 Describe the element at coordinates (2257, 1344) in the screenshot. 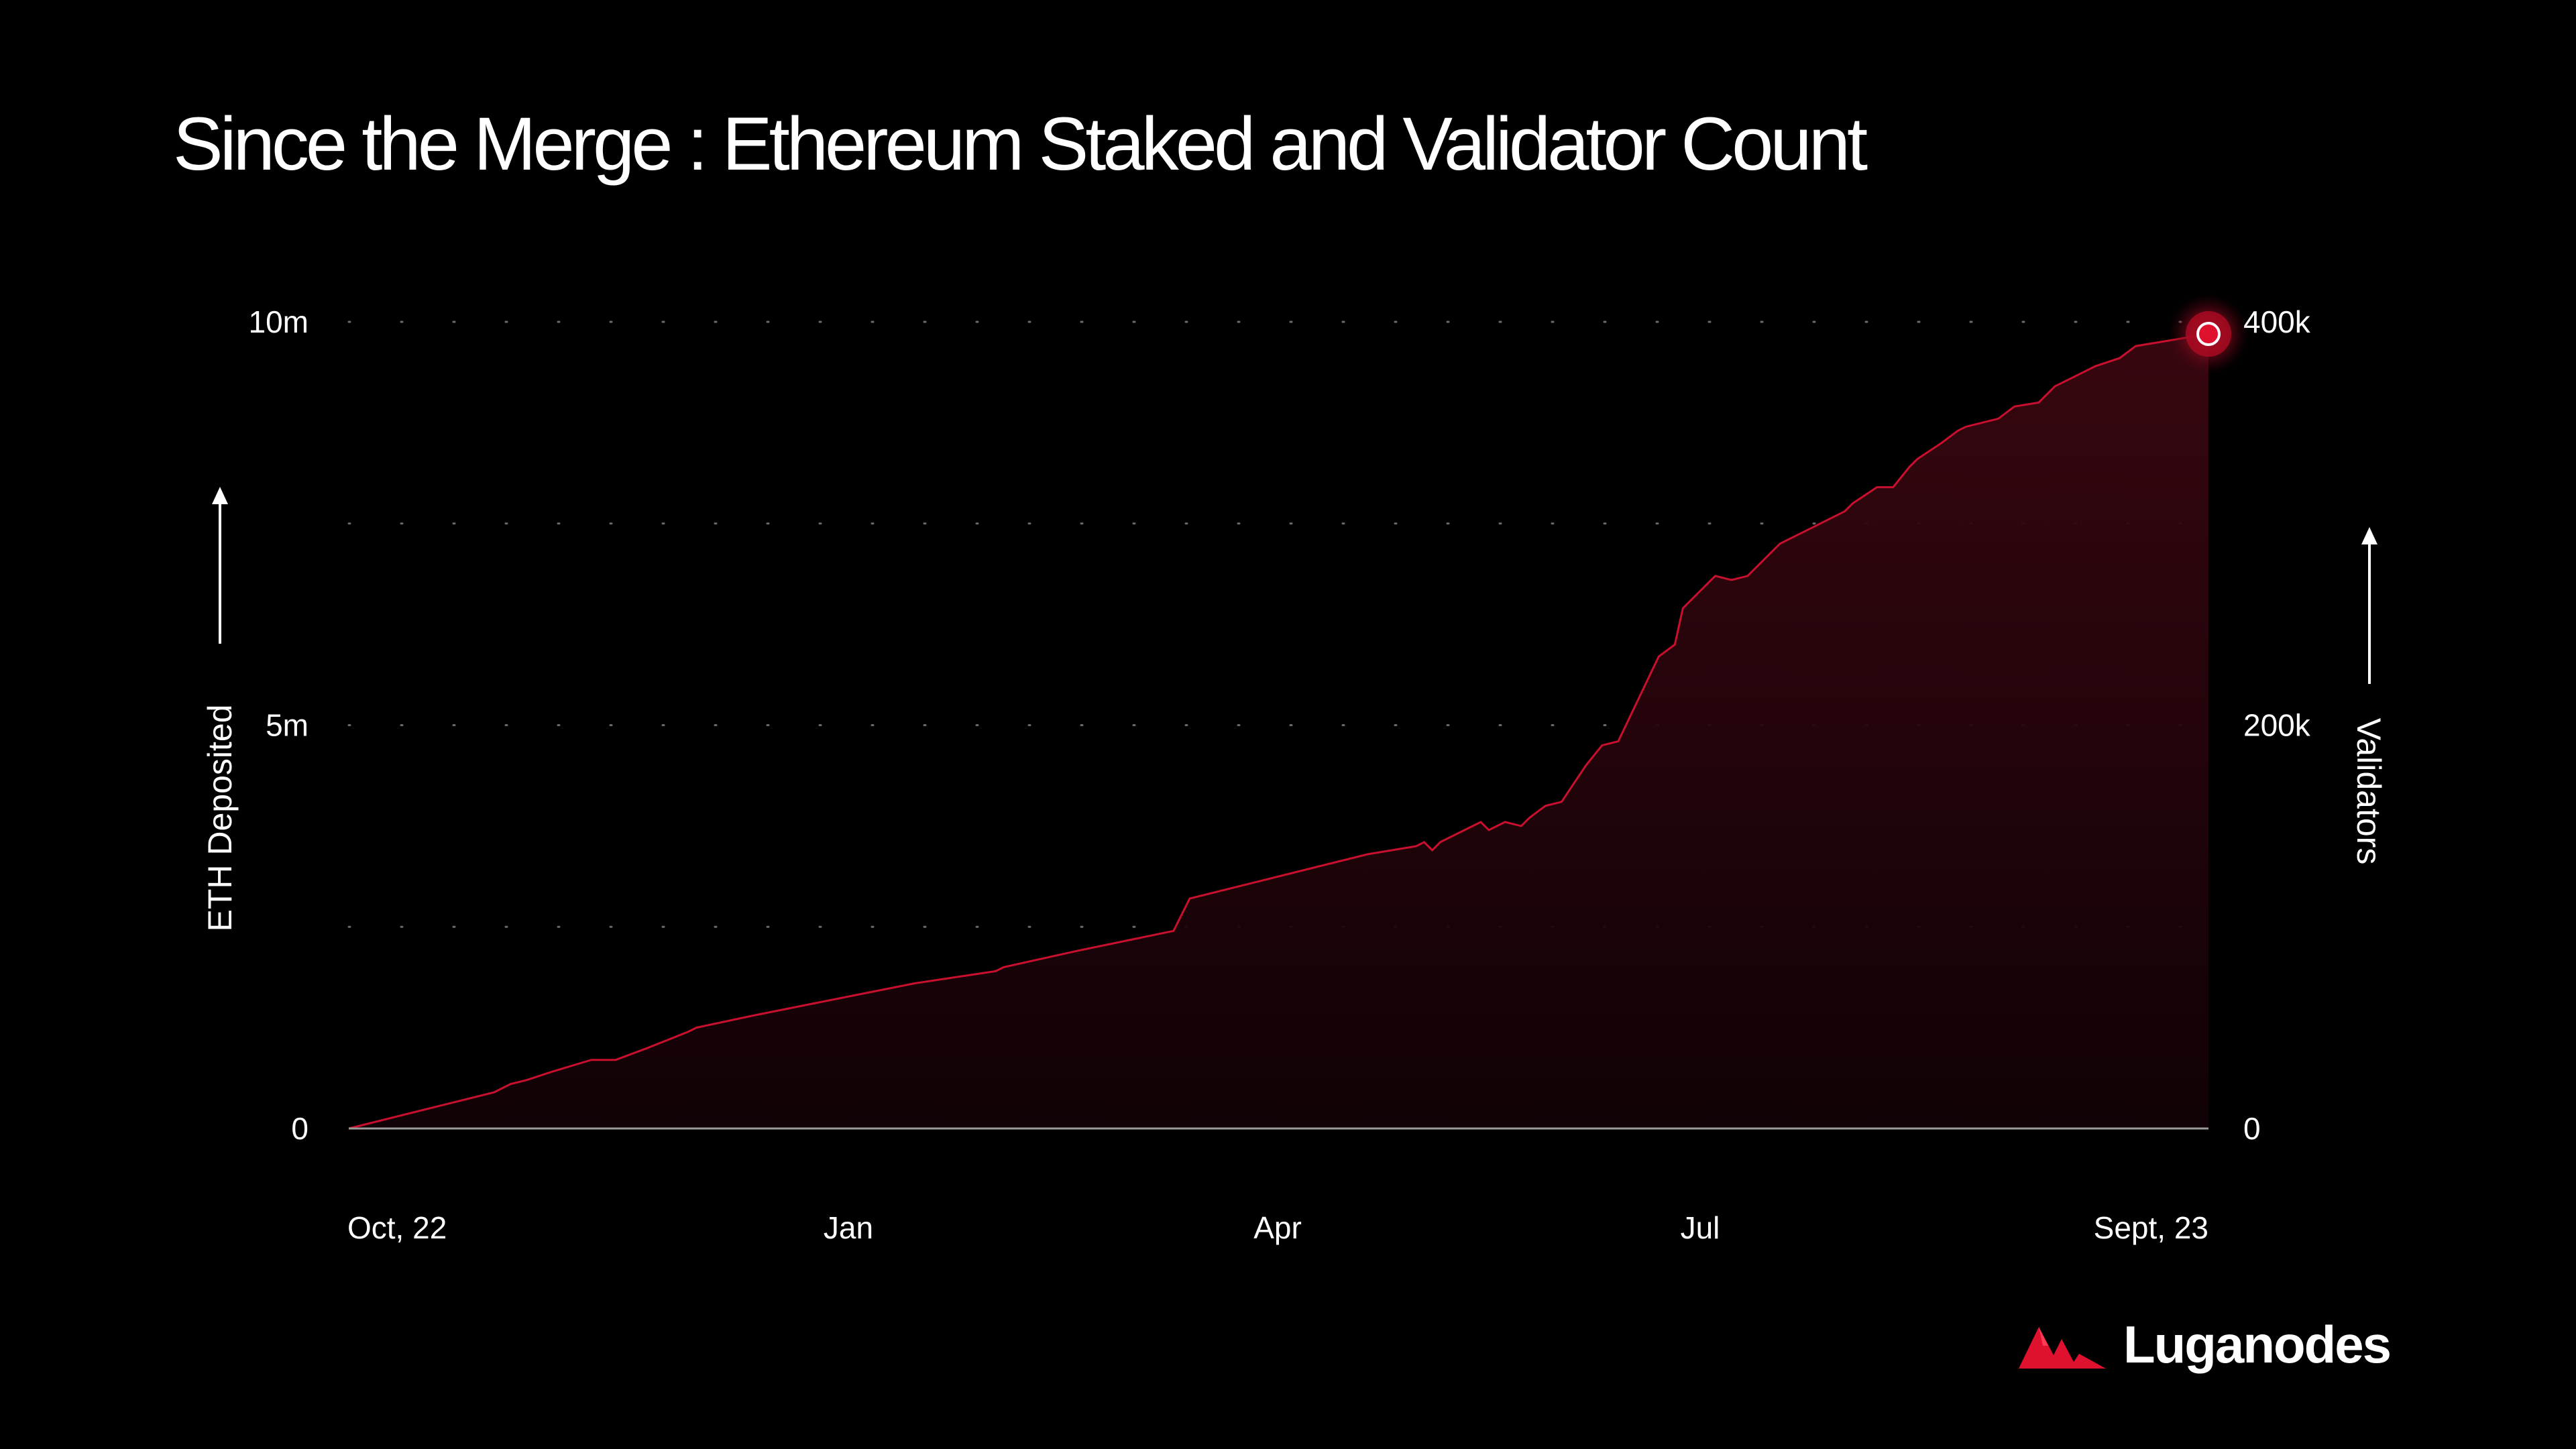

I see `brand-name: Luganodes` at that location.